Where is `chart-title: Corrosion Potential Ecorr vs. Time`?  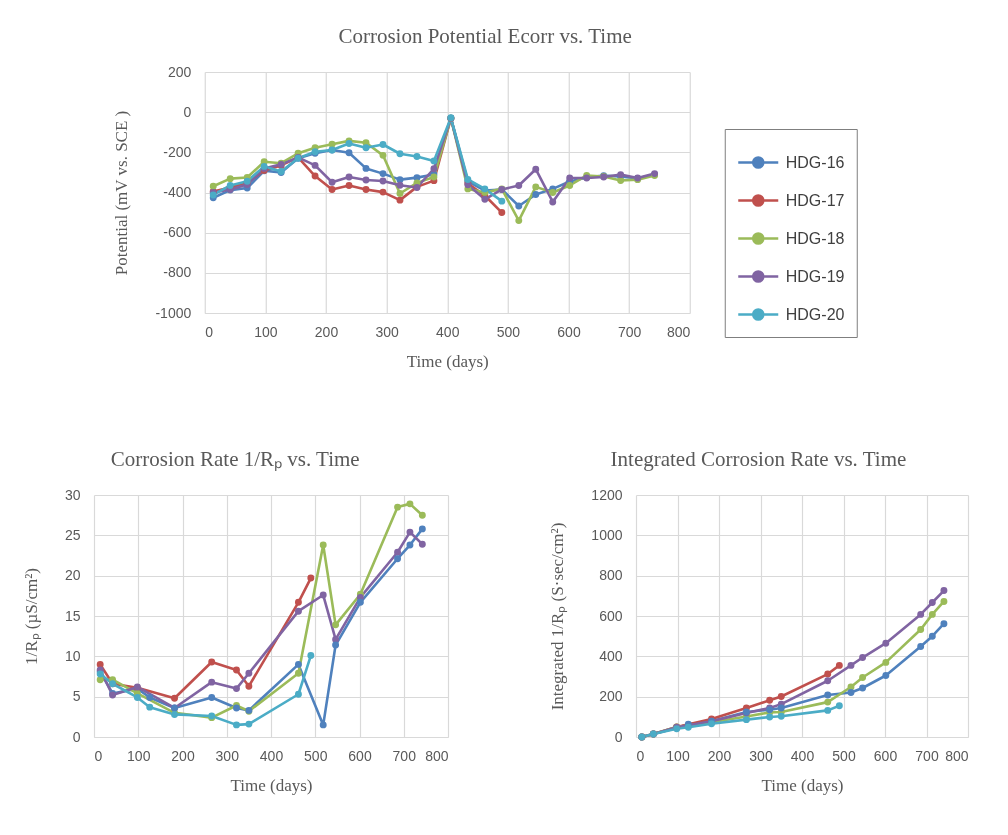 chart-title: Corrosion Potential Ecorr vs. Time is located at coordinates (485, 36).